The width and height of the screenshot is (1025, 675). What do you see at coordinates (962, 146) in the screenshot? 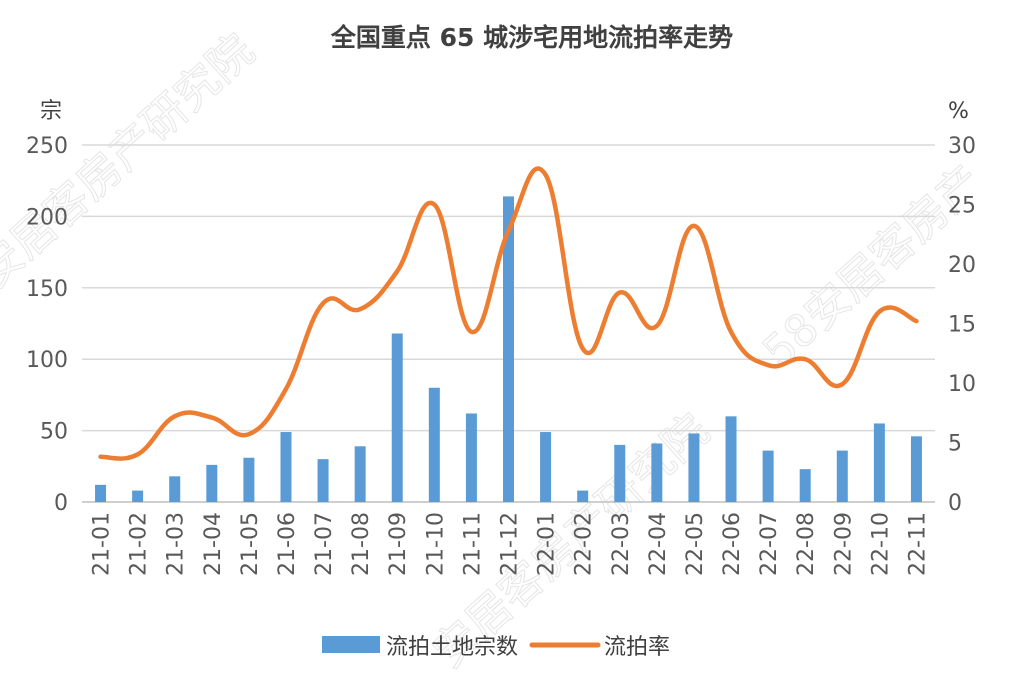
I see `right-axis-tick-label: 30` at bounding box center [962, 146].